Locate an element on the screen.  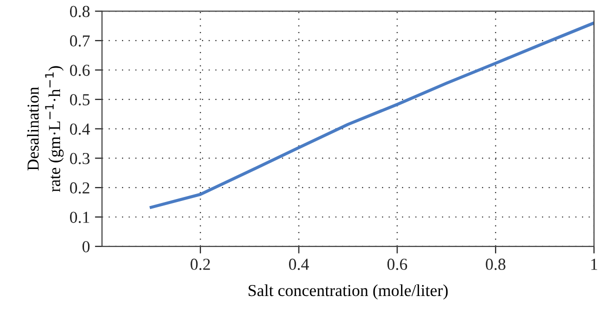
y-tick-label: 0.5 is located at coordinates (80, 100).